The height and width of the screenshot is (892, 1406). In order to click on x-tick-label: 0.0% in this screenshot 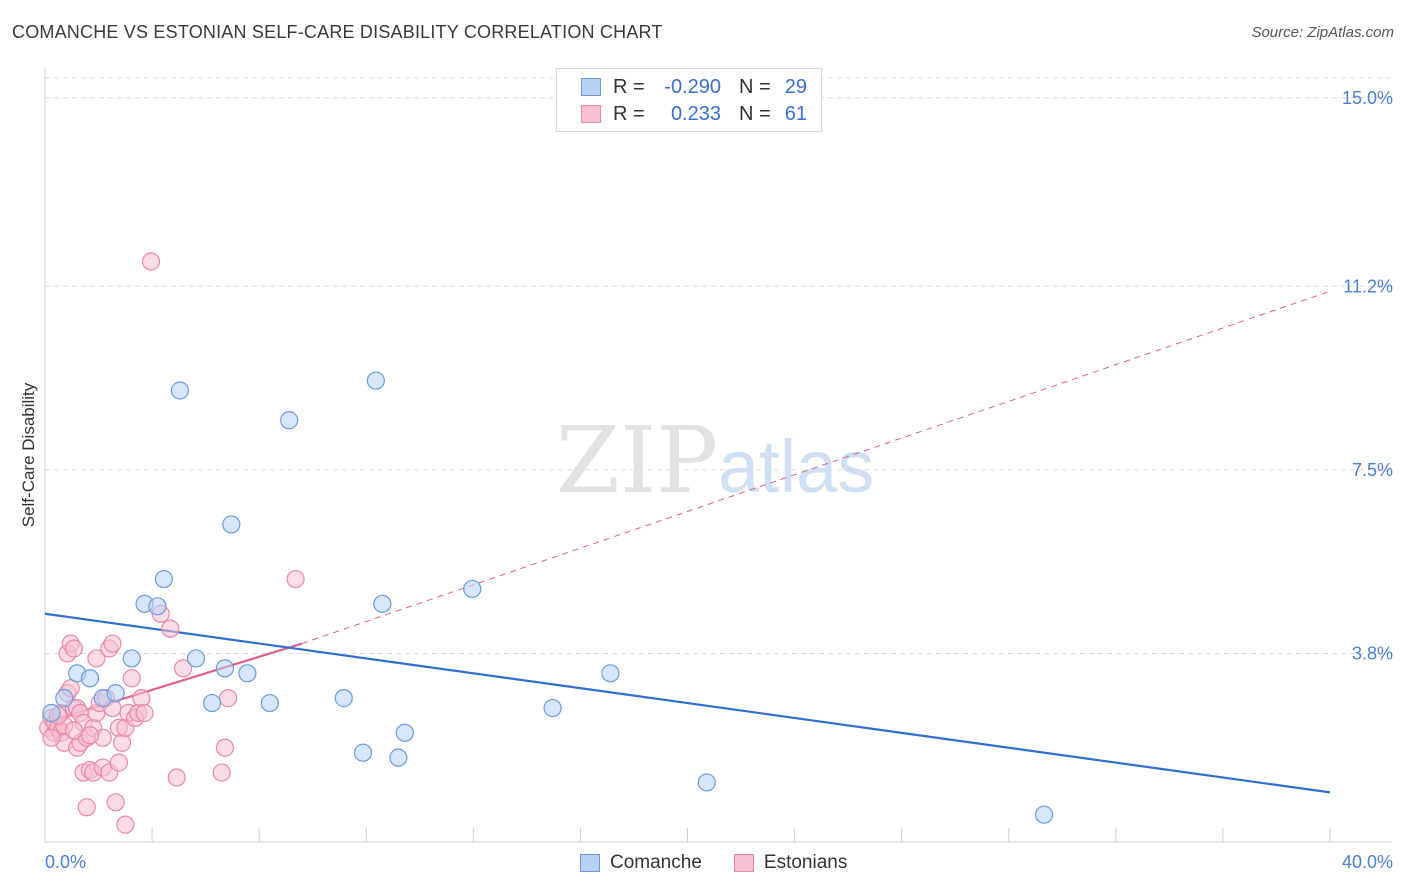, I will do `click(65, 862)`.